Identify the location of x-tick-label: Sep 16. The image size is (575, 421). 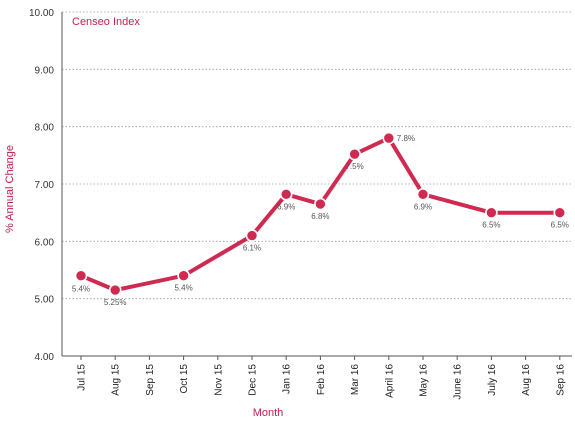
(560, 380).